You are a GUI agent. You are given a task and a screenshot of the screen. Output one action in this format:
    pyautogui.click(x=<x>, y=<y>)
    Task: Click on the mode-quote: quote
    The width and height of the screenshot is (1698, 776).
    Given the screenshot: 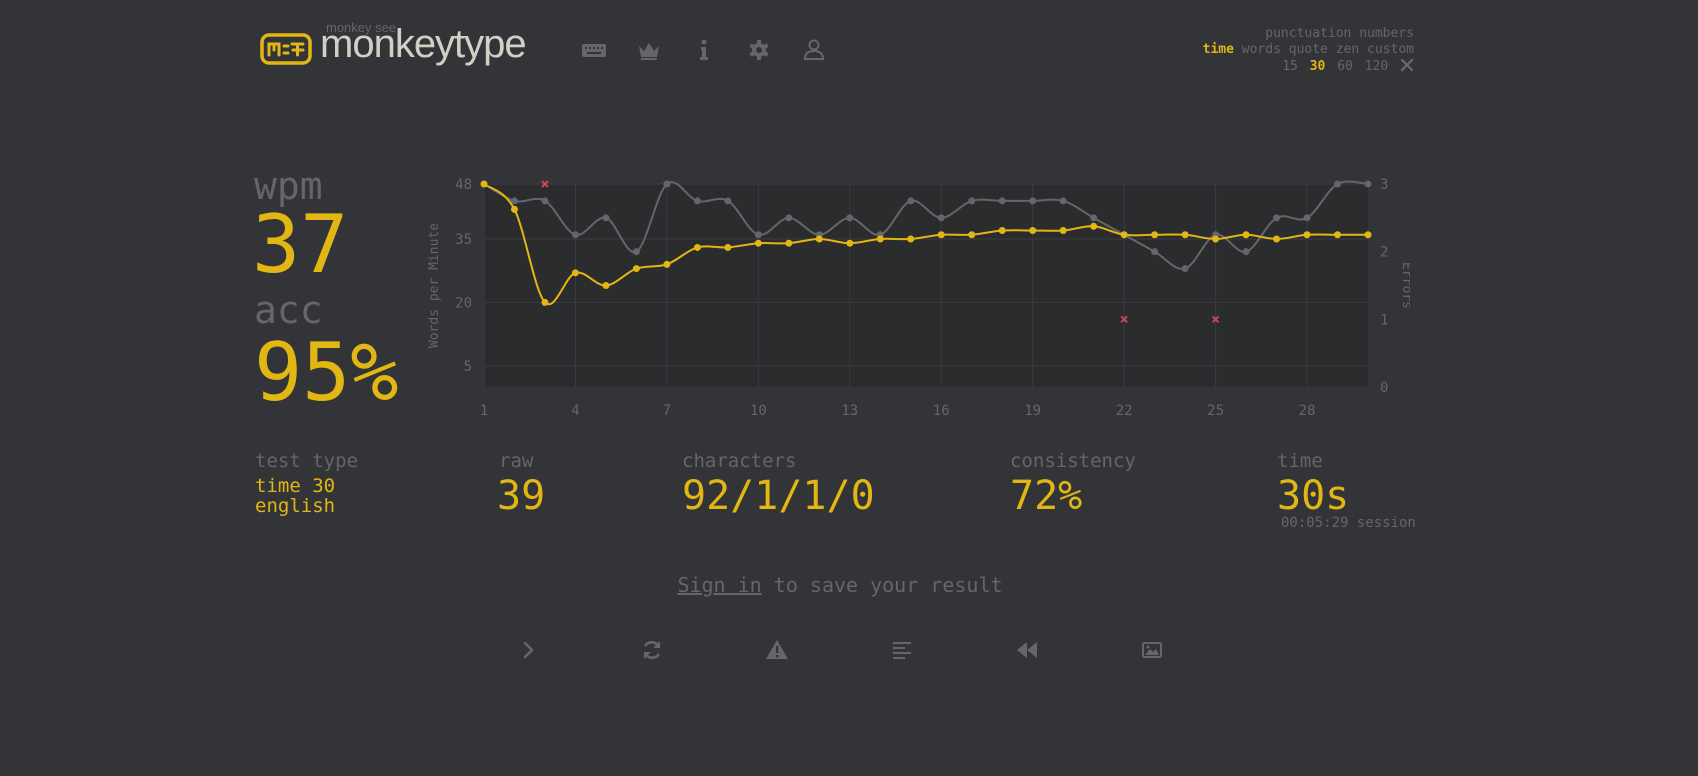 What is the action you would take?
    pyautogui.click(x=1308, y=49)
    